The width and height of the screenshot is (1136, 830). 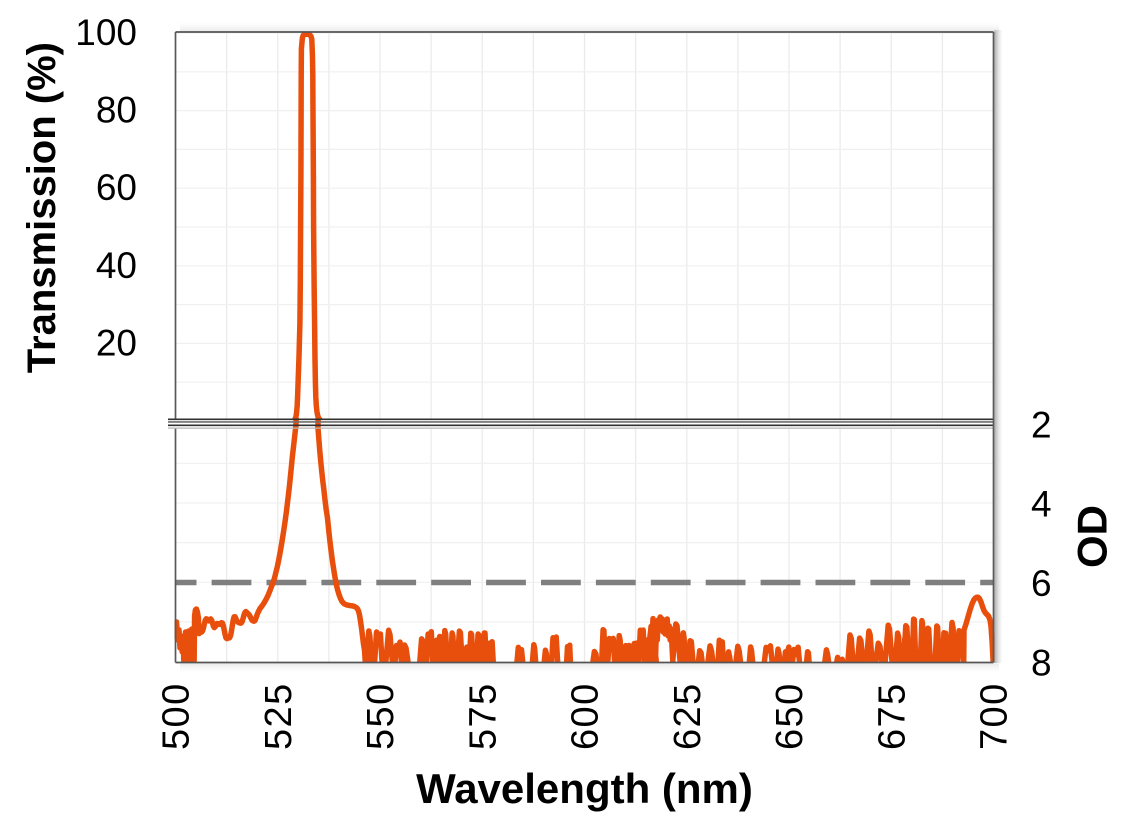 What do you see at coordinates (483, 716) in the screenshot?
I see `svg-text: 575` at bounding box center [483, 716].